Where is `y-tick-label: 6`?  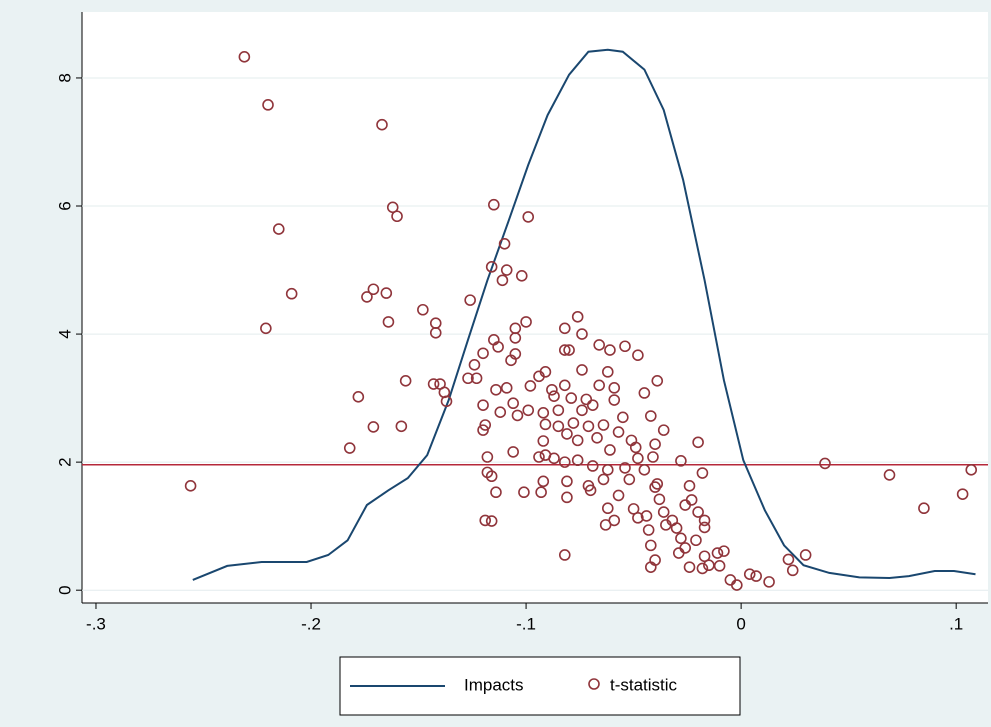
y-tick-label: 6 is located at coordinates (64, 205).